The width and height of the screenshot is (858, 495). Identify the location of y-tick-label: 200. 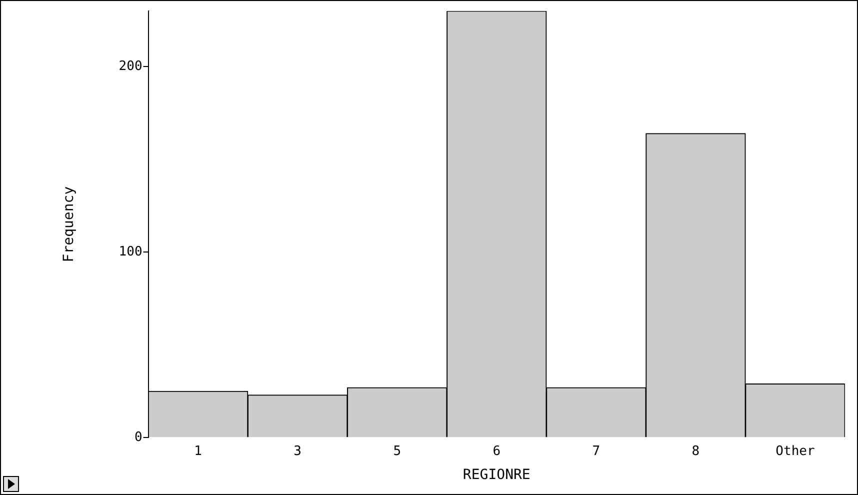
(130, 66).